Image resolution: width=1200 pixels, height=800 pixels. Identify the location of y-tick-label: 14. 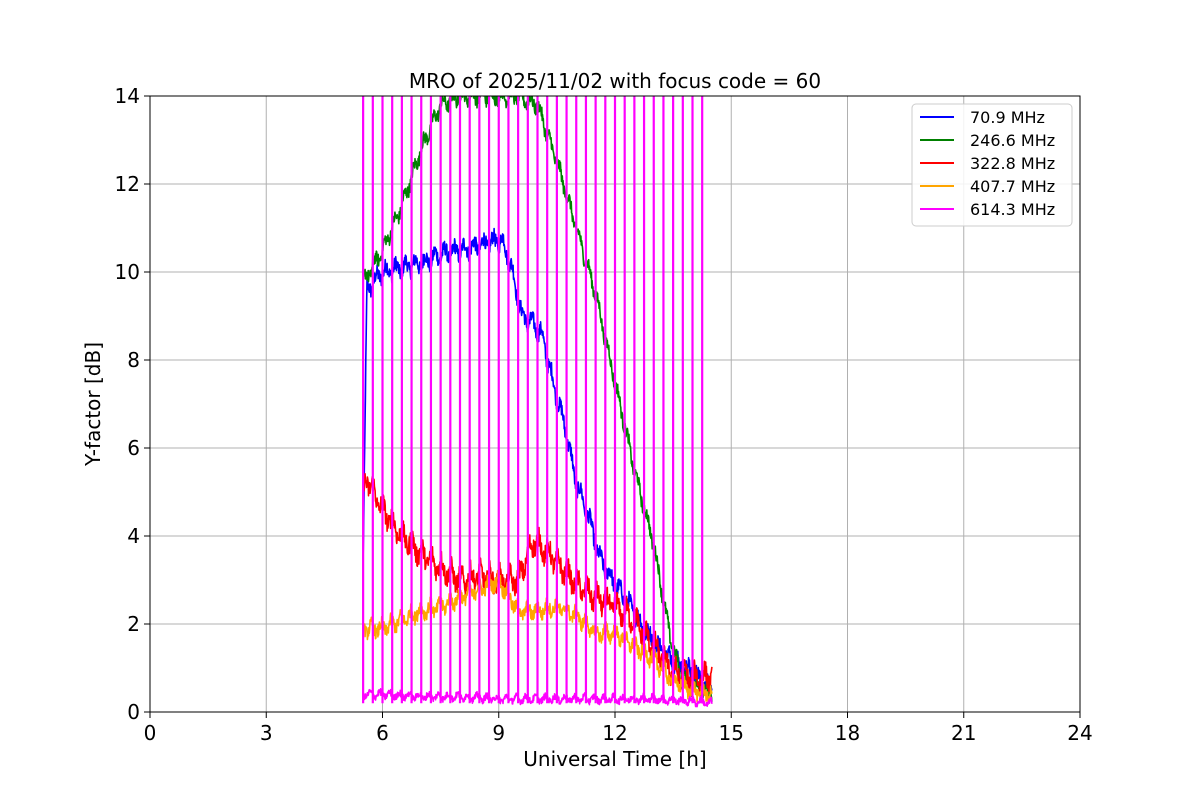
(127, 96).